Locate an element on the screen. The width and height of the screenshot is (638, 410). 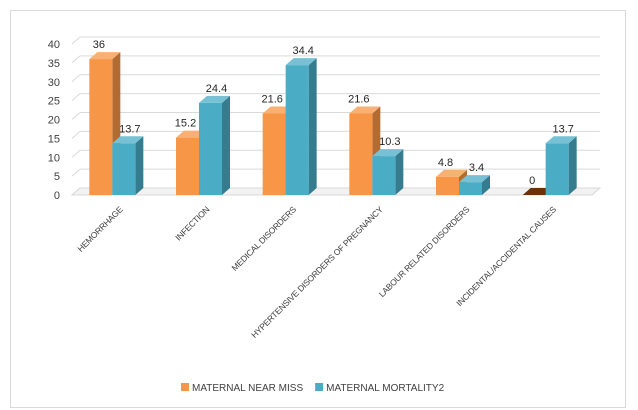
legend-label: MATERNAL NEAR MISS is located at coordinates (247, 388).